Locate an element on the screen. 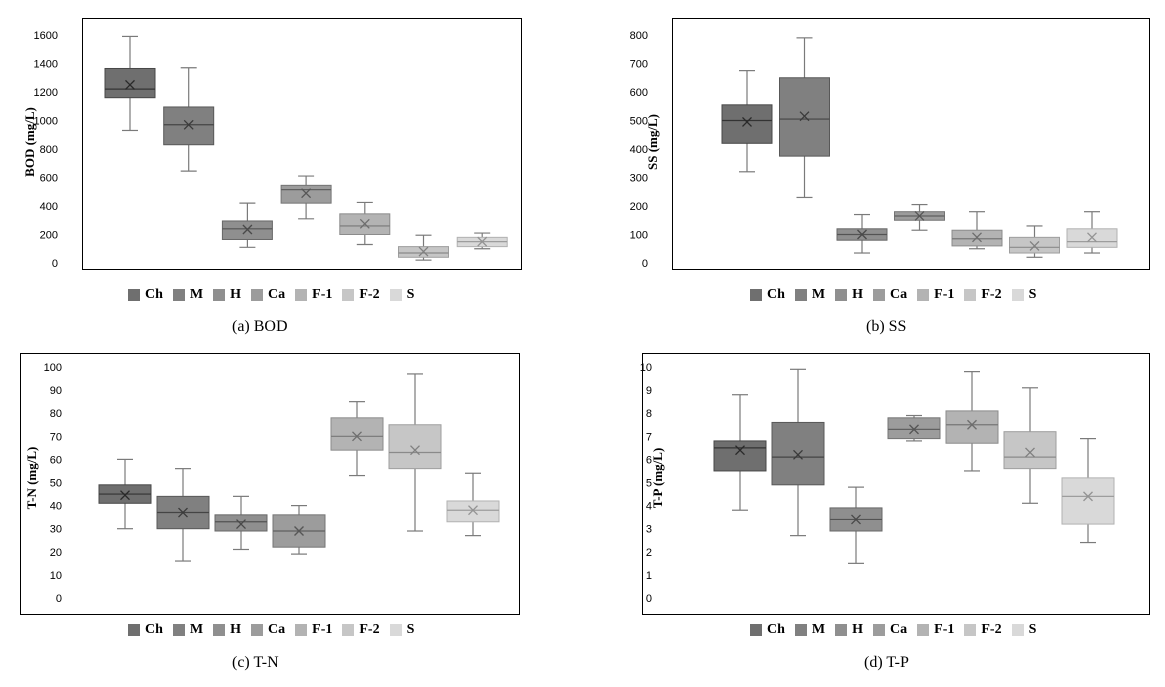 The height and width of the screenshot is (687, 1165). y-tick-label: 500 is located at coordinates (639, 122).